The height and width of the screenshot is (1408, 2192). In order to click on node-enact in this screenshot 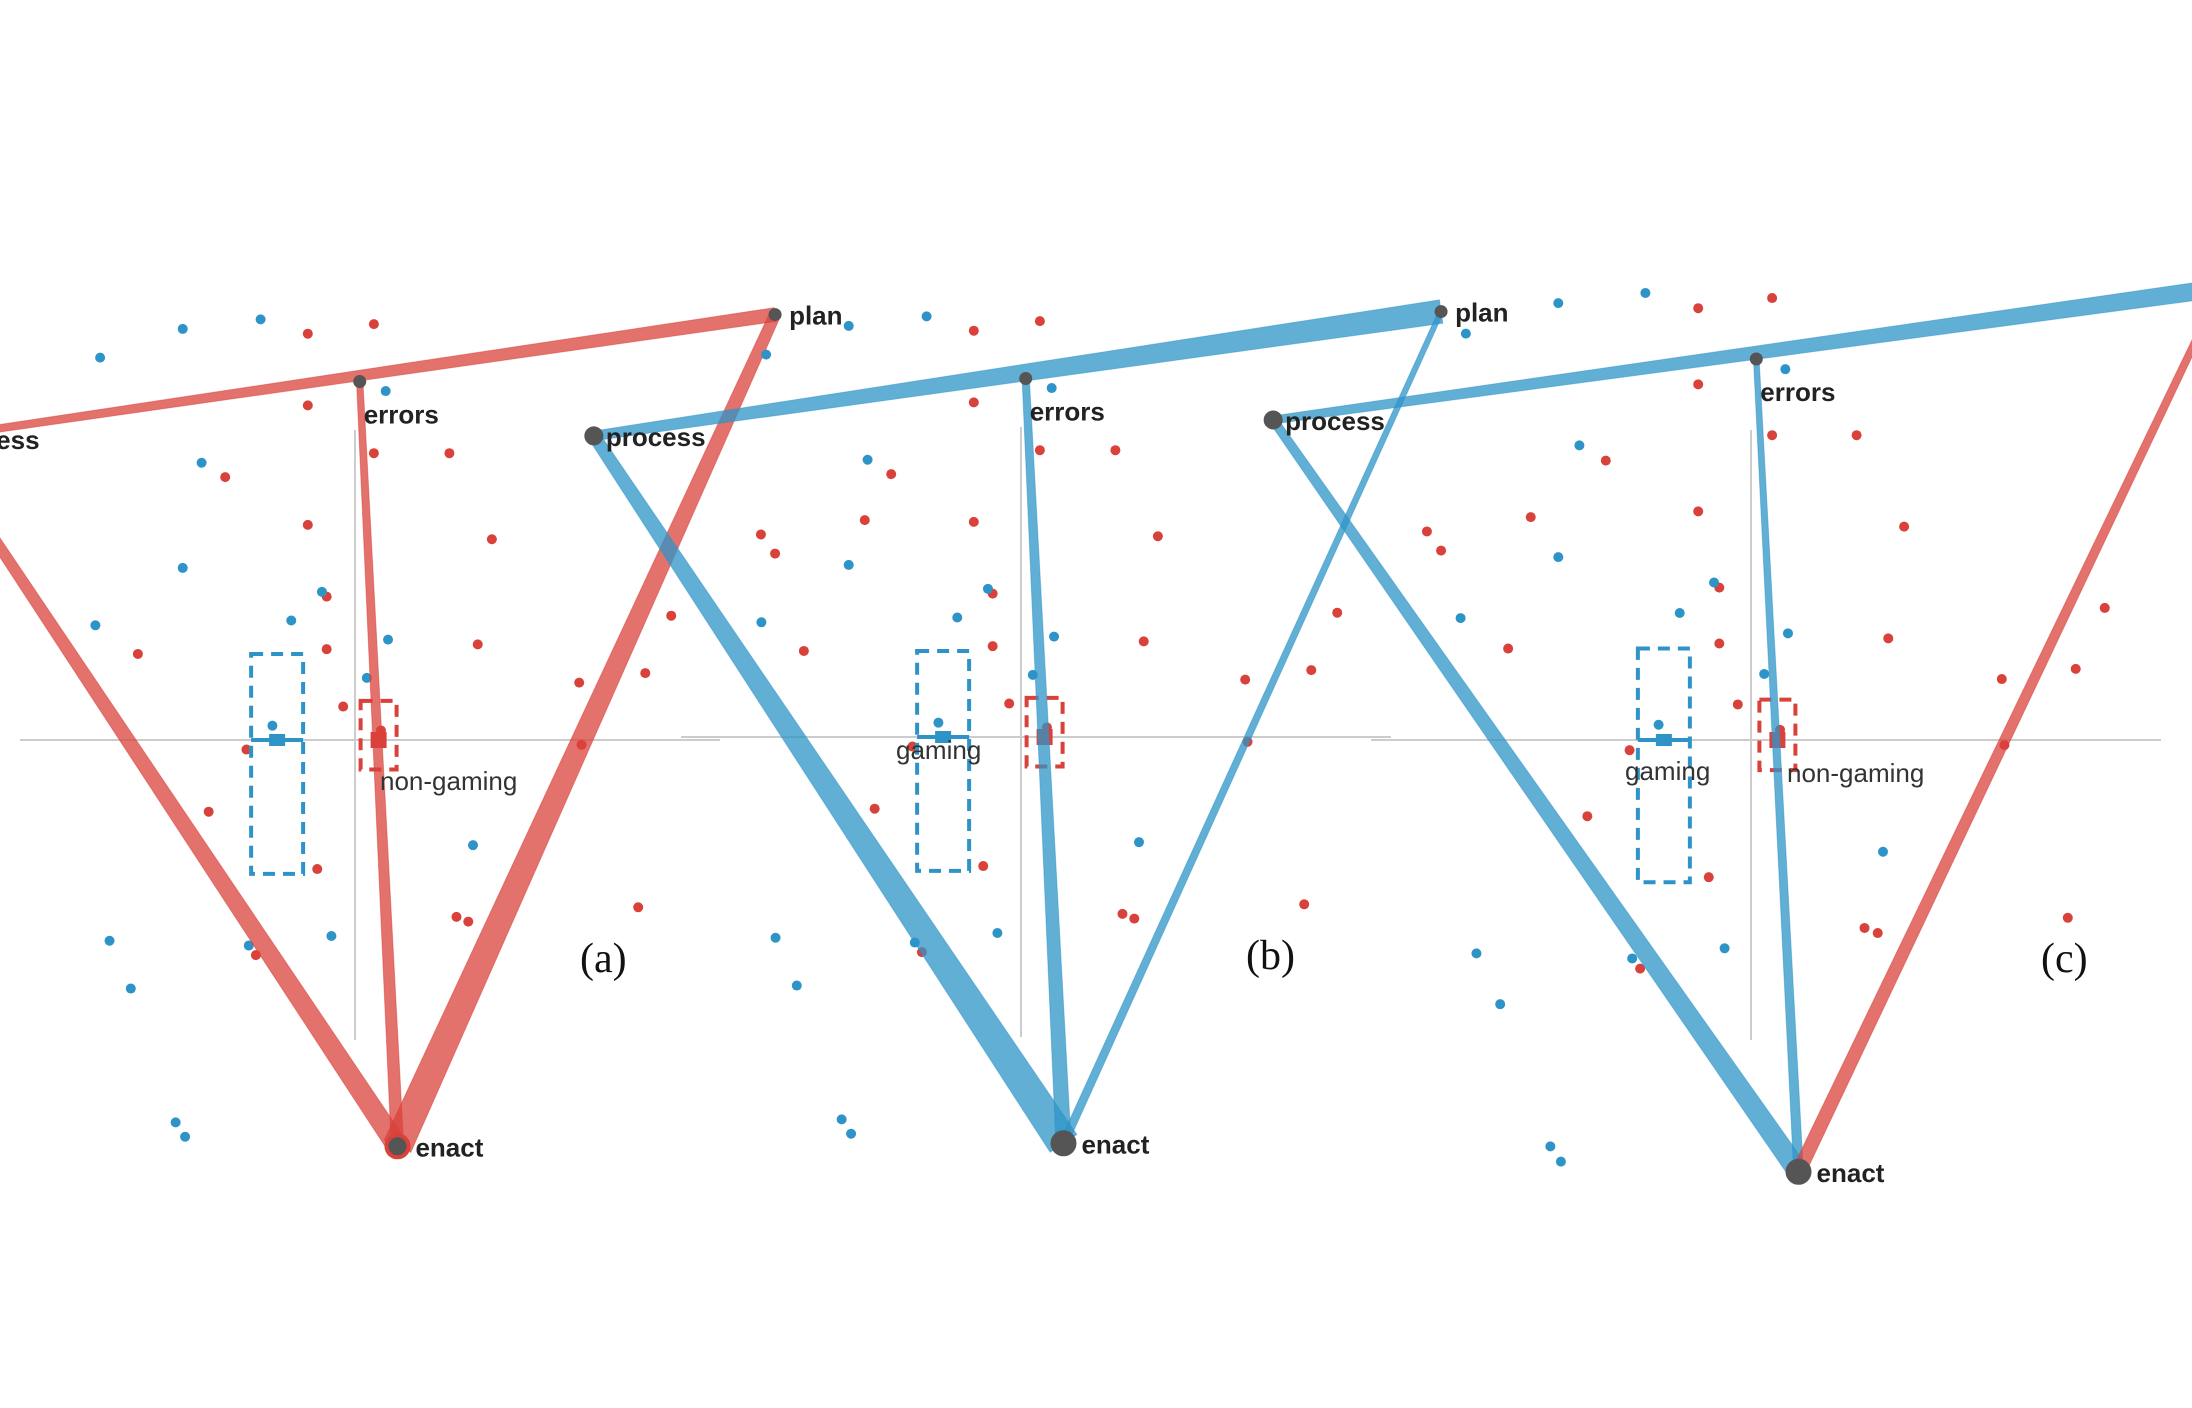, I will do `click(397, 1146)`.